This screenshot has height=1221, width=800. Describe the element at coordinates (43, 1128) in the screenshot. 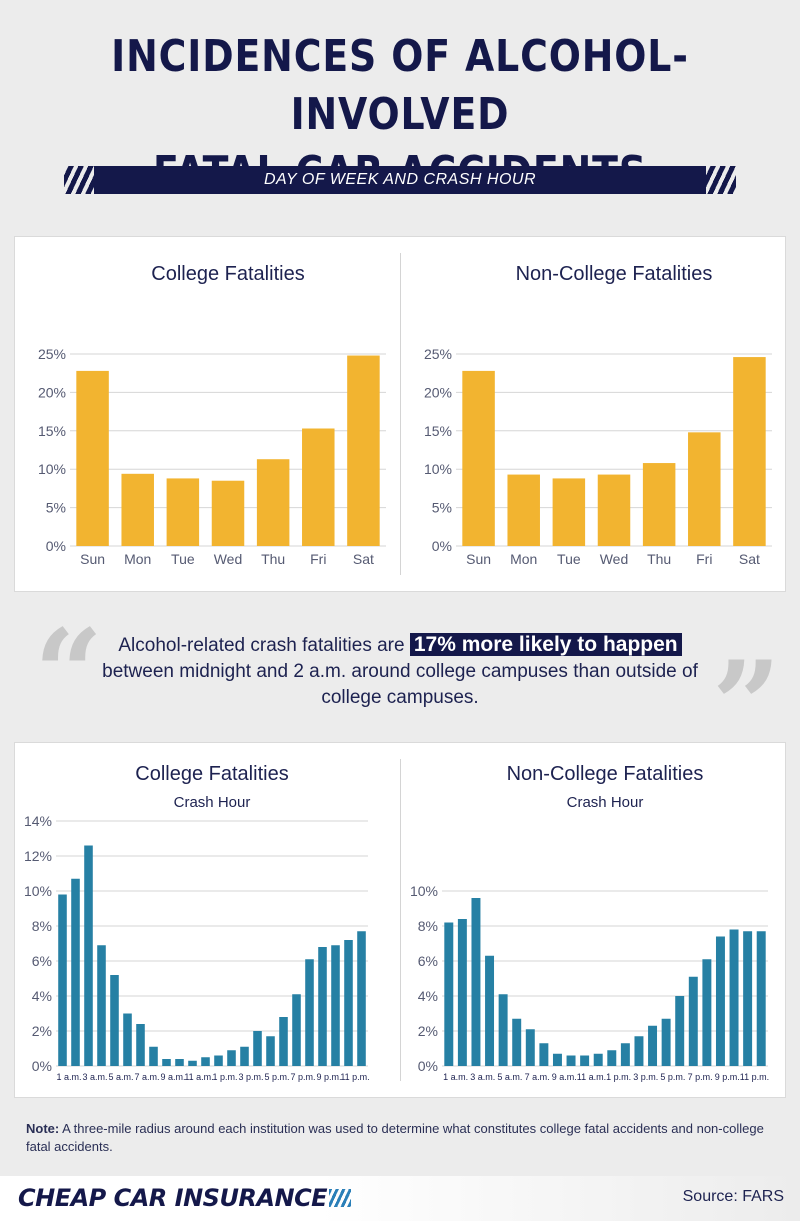

I see `note-label: Note:` at that location.